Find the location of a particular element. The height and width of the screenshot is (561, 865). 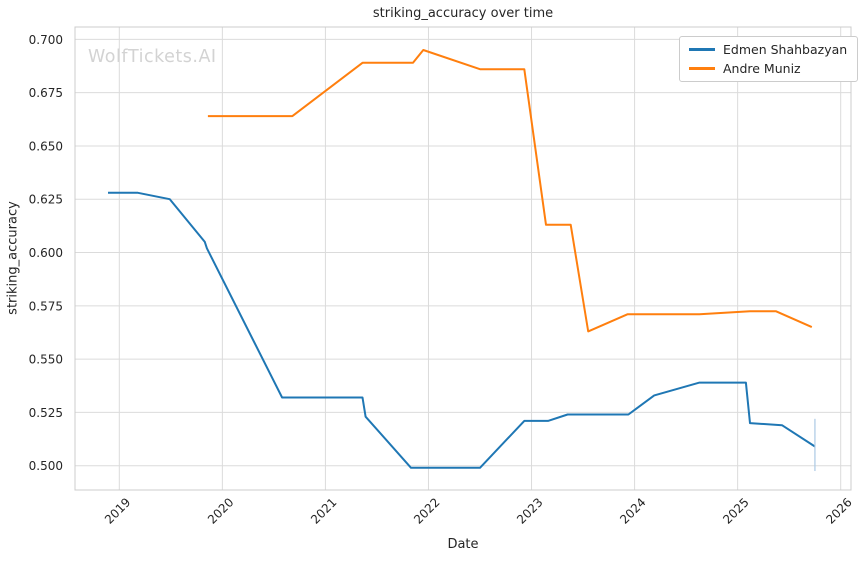

legend-item-edmen-shahbazyan: Edmen Shahbazyan is located at coordinates (768, 49).